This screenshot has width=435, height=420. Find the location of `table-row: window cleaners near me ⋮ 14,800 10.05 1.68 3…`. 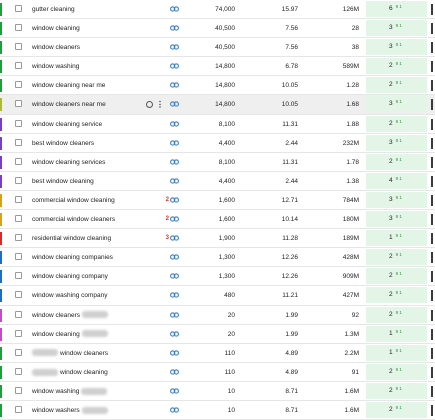

table-row: window cleaners near me ⋮ 14,800 10.05 1.68 3… is located at coordinates (217, 105).